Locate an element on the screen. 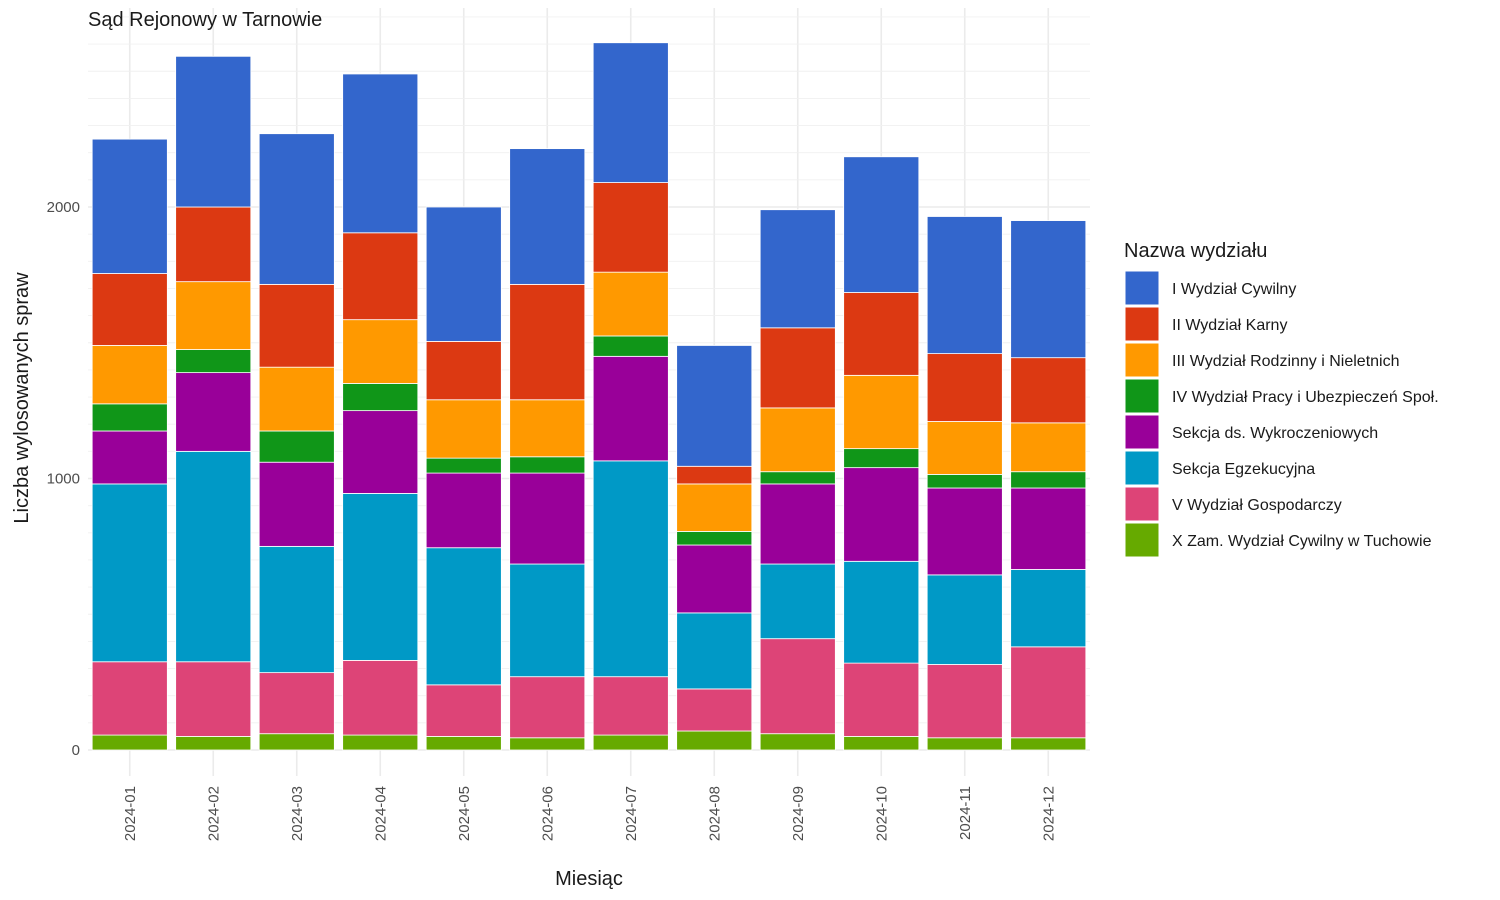 This screenshot has height=900, width=1500. x-tick-label: 2024-04 is located at coordinates (380, 813).